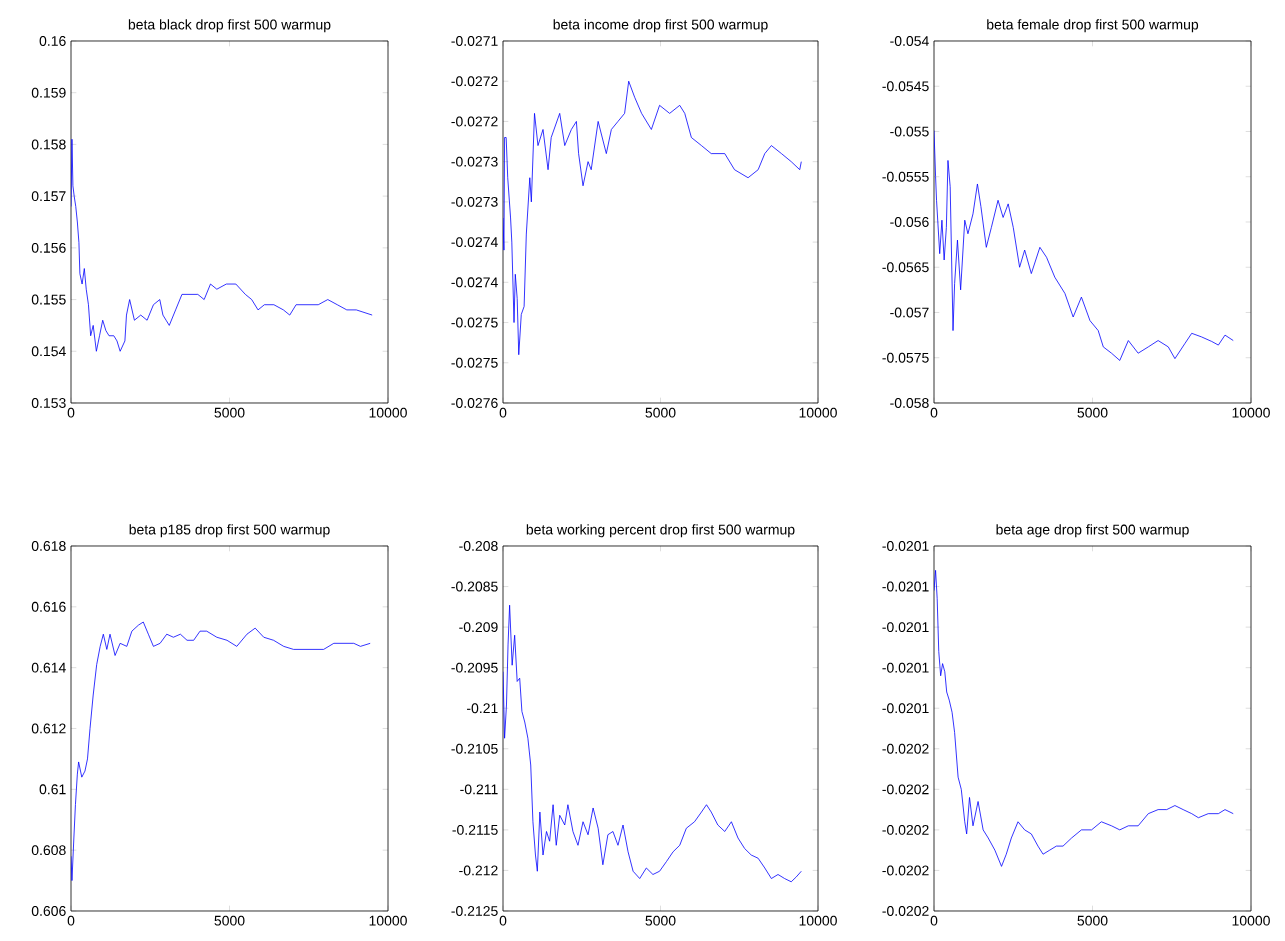 This screenshot has height=941, width=1285. What do you see at coordinates (905, 176) in the screenshot?
I see `y-tick-label: -0.0555` at bounding box center [905, 176].